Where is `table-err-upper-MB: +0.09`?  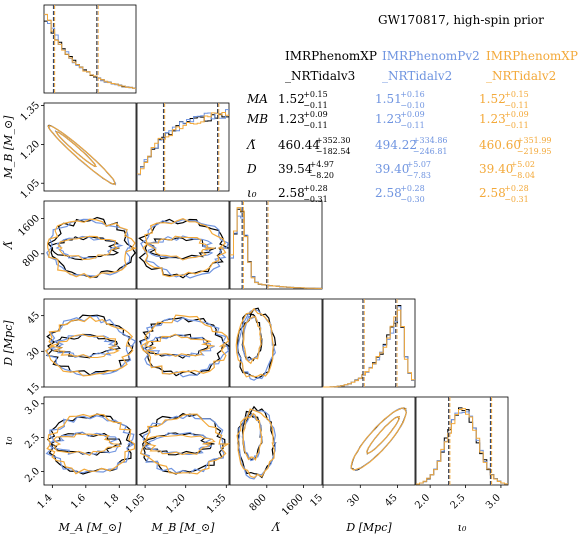 table-err-upper-MB: +0.09 is located at coordinates (315, 114).